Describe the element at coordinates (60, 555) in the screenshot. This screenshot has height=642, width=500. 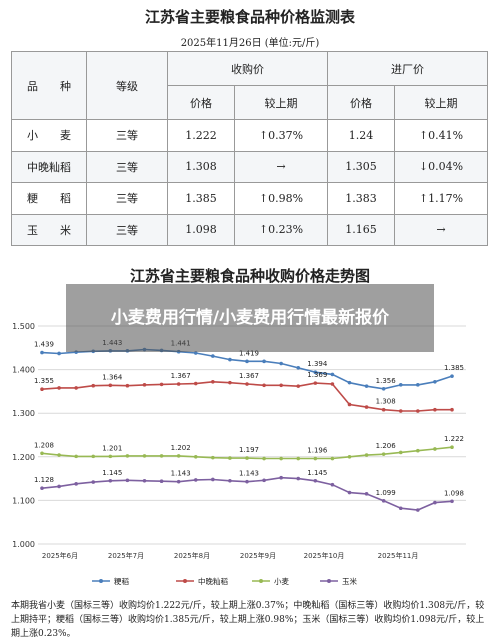
I see `x-tick-label: 2025年6月` at that location.